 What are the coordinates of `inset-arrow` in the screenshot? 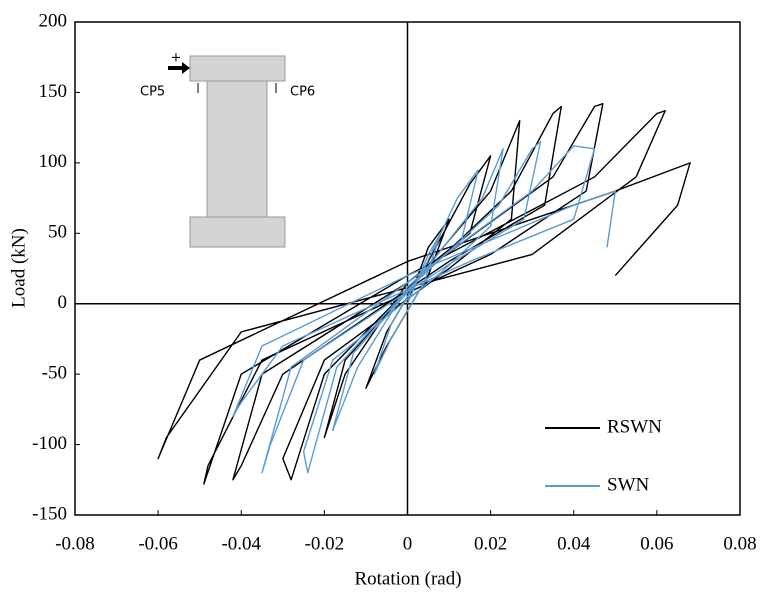 It's located at (179, 68).